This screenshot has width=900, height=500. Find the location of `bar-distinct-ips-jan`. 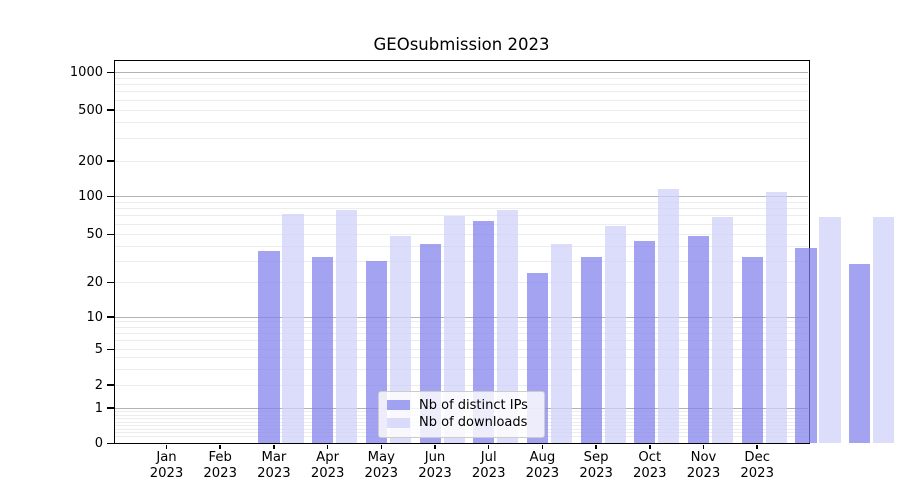

bar-distinct-ips-jan is located at coordinates (269, 347).